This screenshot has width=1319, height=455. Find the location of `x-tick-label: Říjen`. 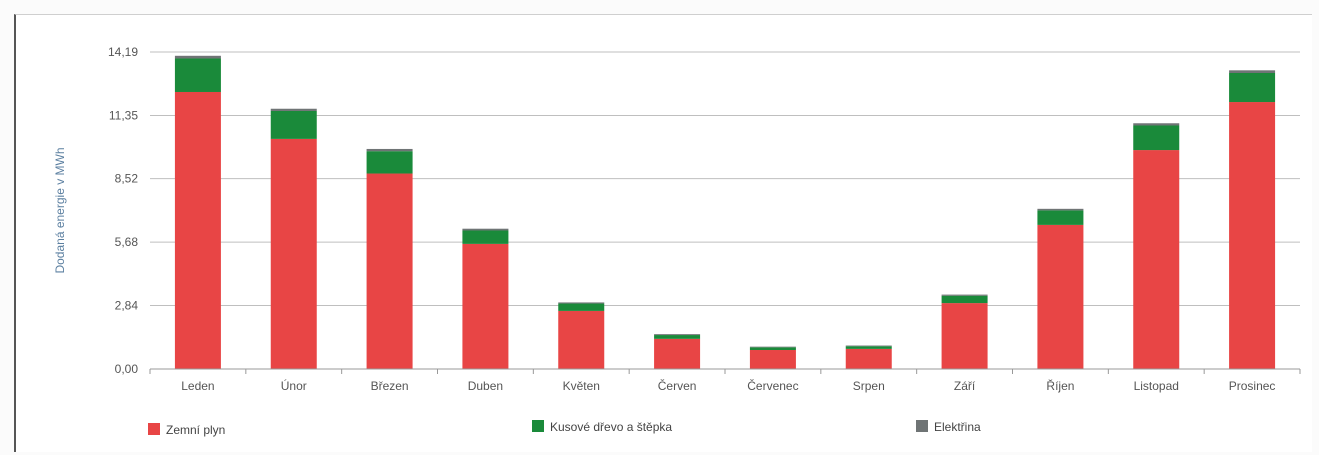

x-tick-label: Říjen is located at coordinates (1060, 385).